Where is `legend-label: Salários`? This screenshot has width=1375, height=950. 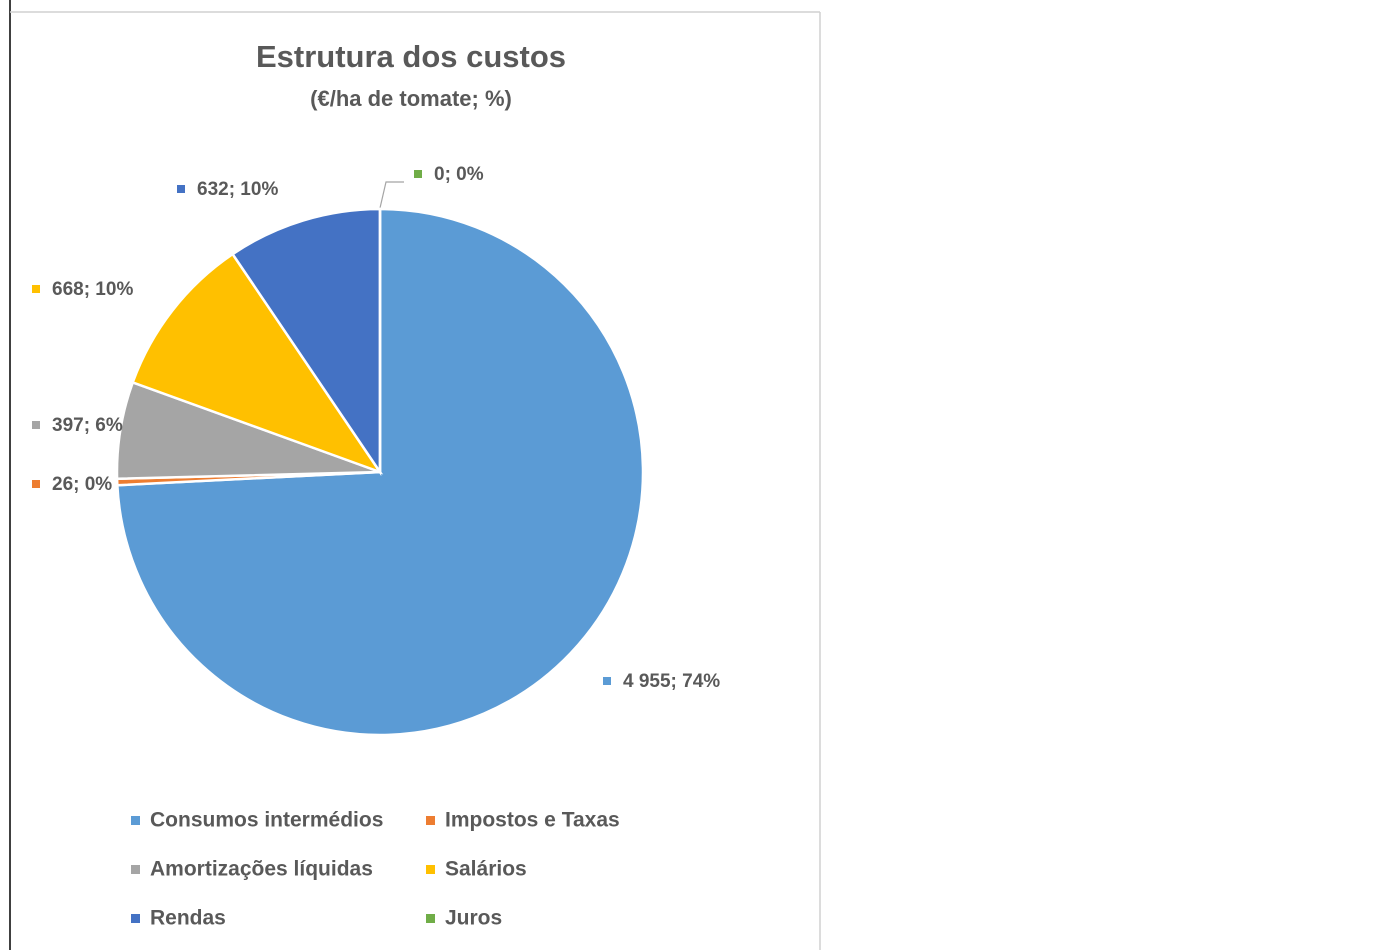 legend-label: Salários is located at coordinates (486, 869).